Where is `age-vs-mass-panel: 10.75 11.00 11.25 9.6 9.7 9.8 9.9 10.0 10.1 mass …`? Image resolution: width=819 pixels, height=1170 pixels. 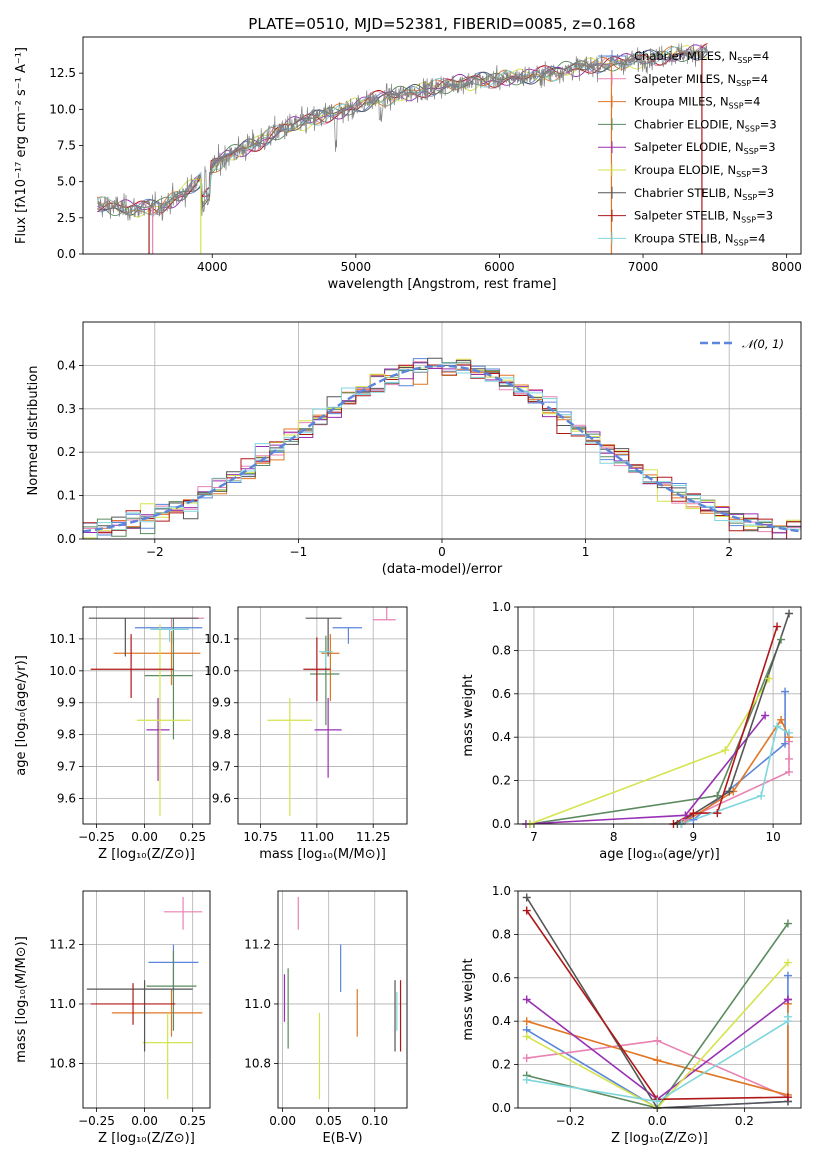
age-vs-mass-panel: 10.75 11.00 11.25 9.6 9.7 9.8 9.9 10.0 10.1 mass … is located at coordinates (306, 734).